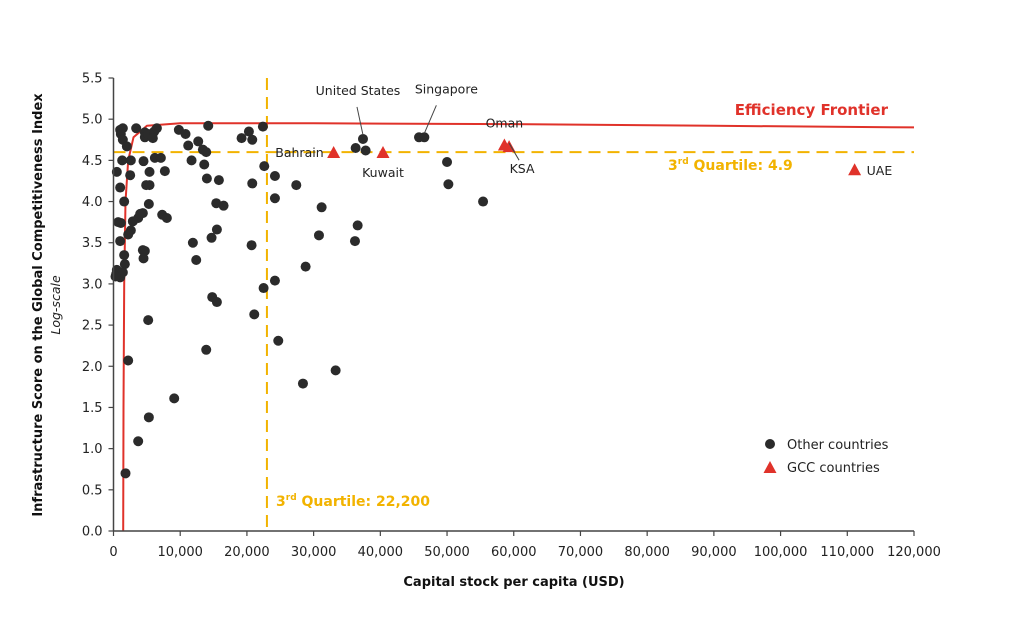  Describe the element at coordinates (291, 498) in the screenshot. I see `quartile-x-label-sup: rd` at that location.